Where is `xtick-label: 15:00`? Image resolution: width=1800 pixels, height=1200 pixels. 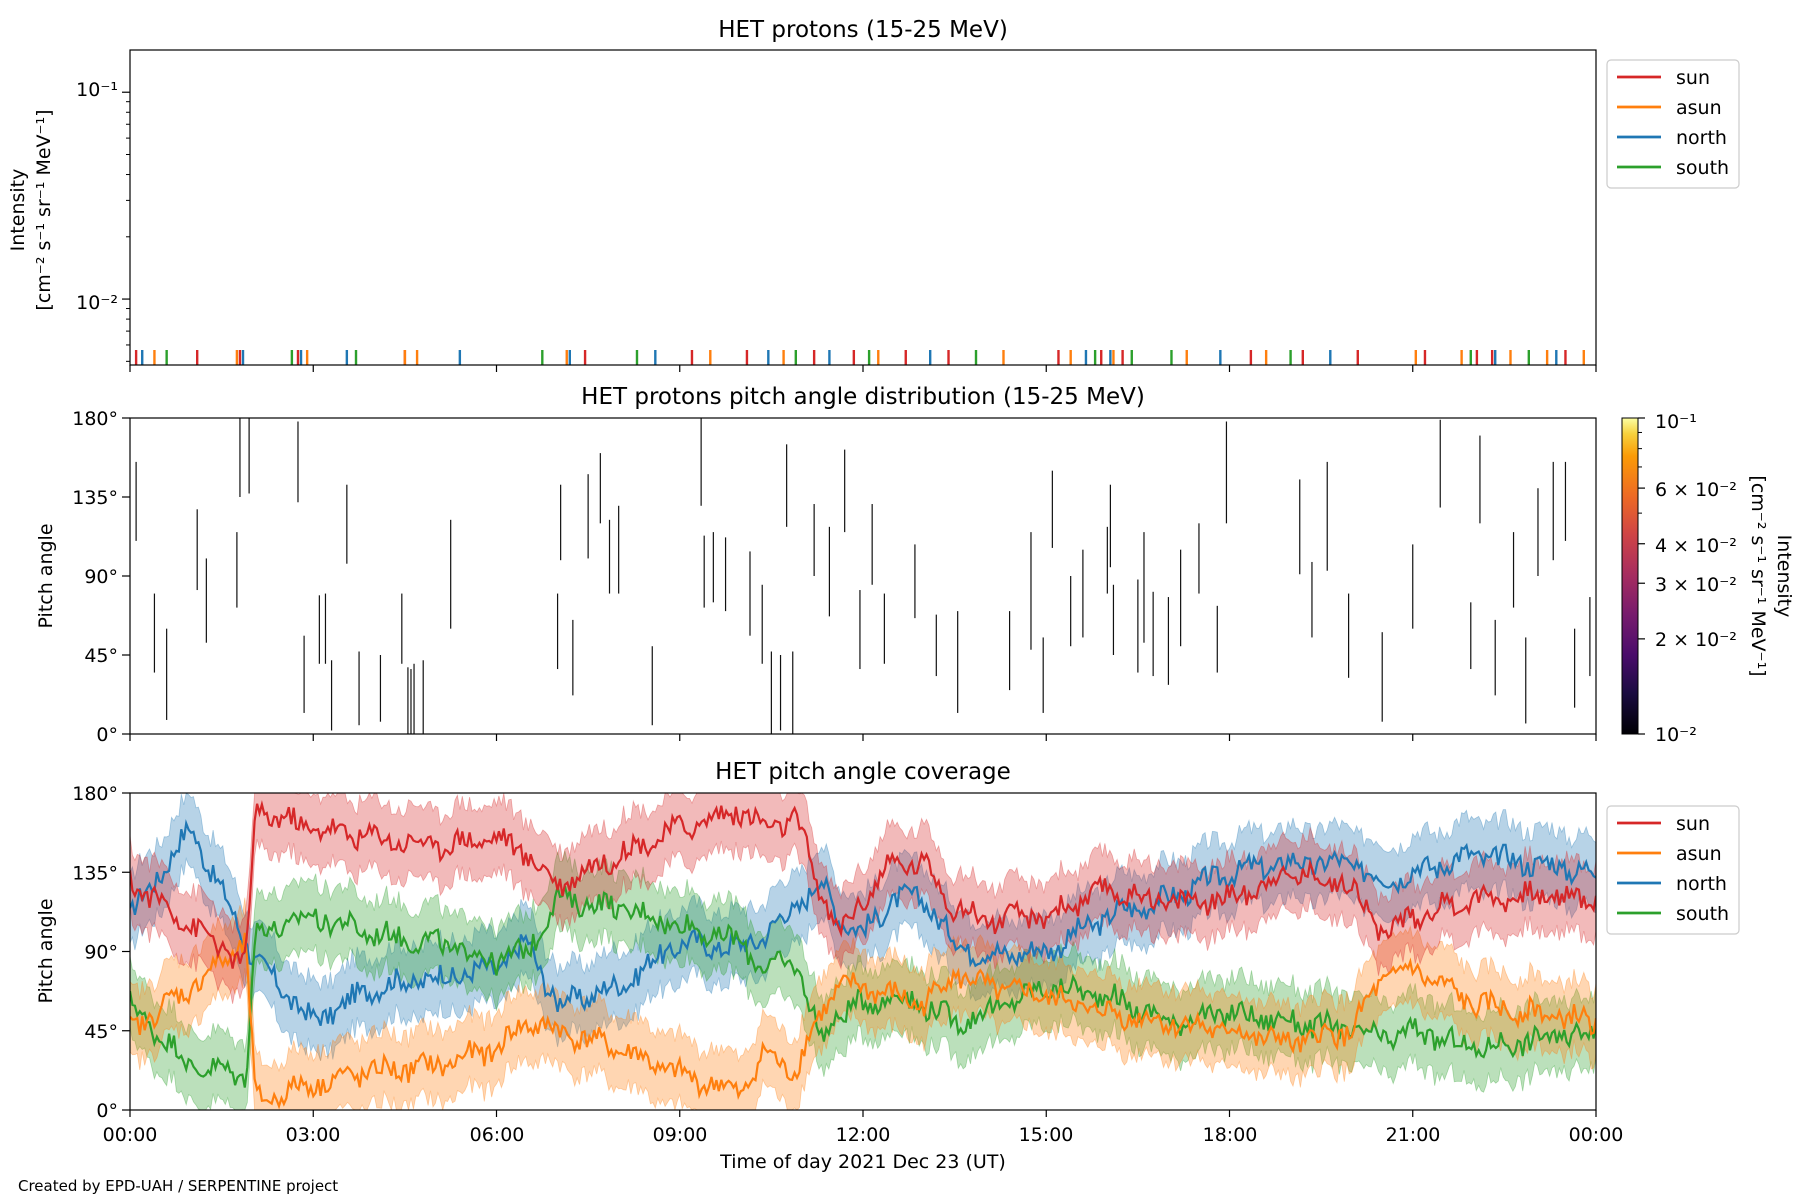
xtick-label: 15:00 is located at coordinates (1046, 1135).